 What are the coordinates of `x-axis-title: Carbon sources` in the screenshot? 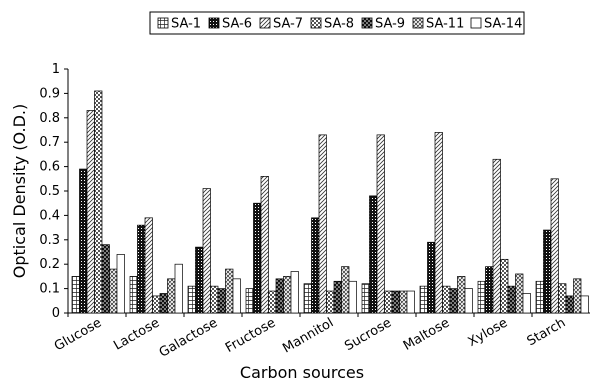 It's located at (302, 372).